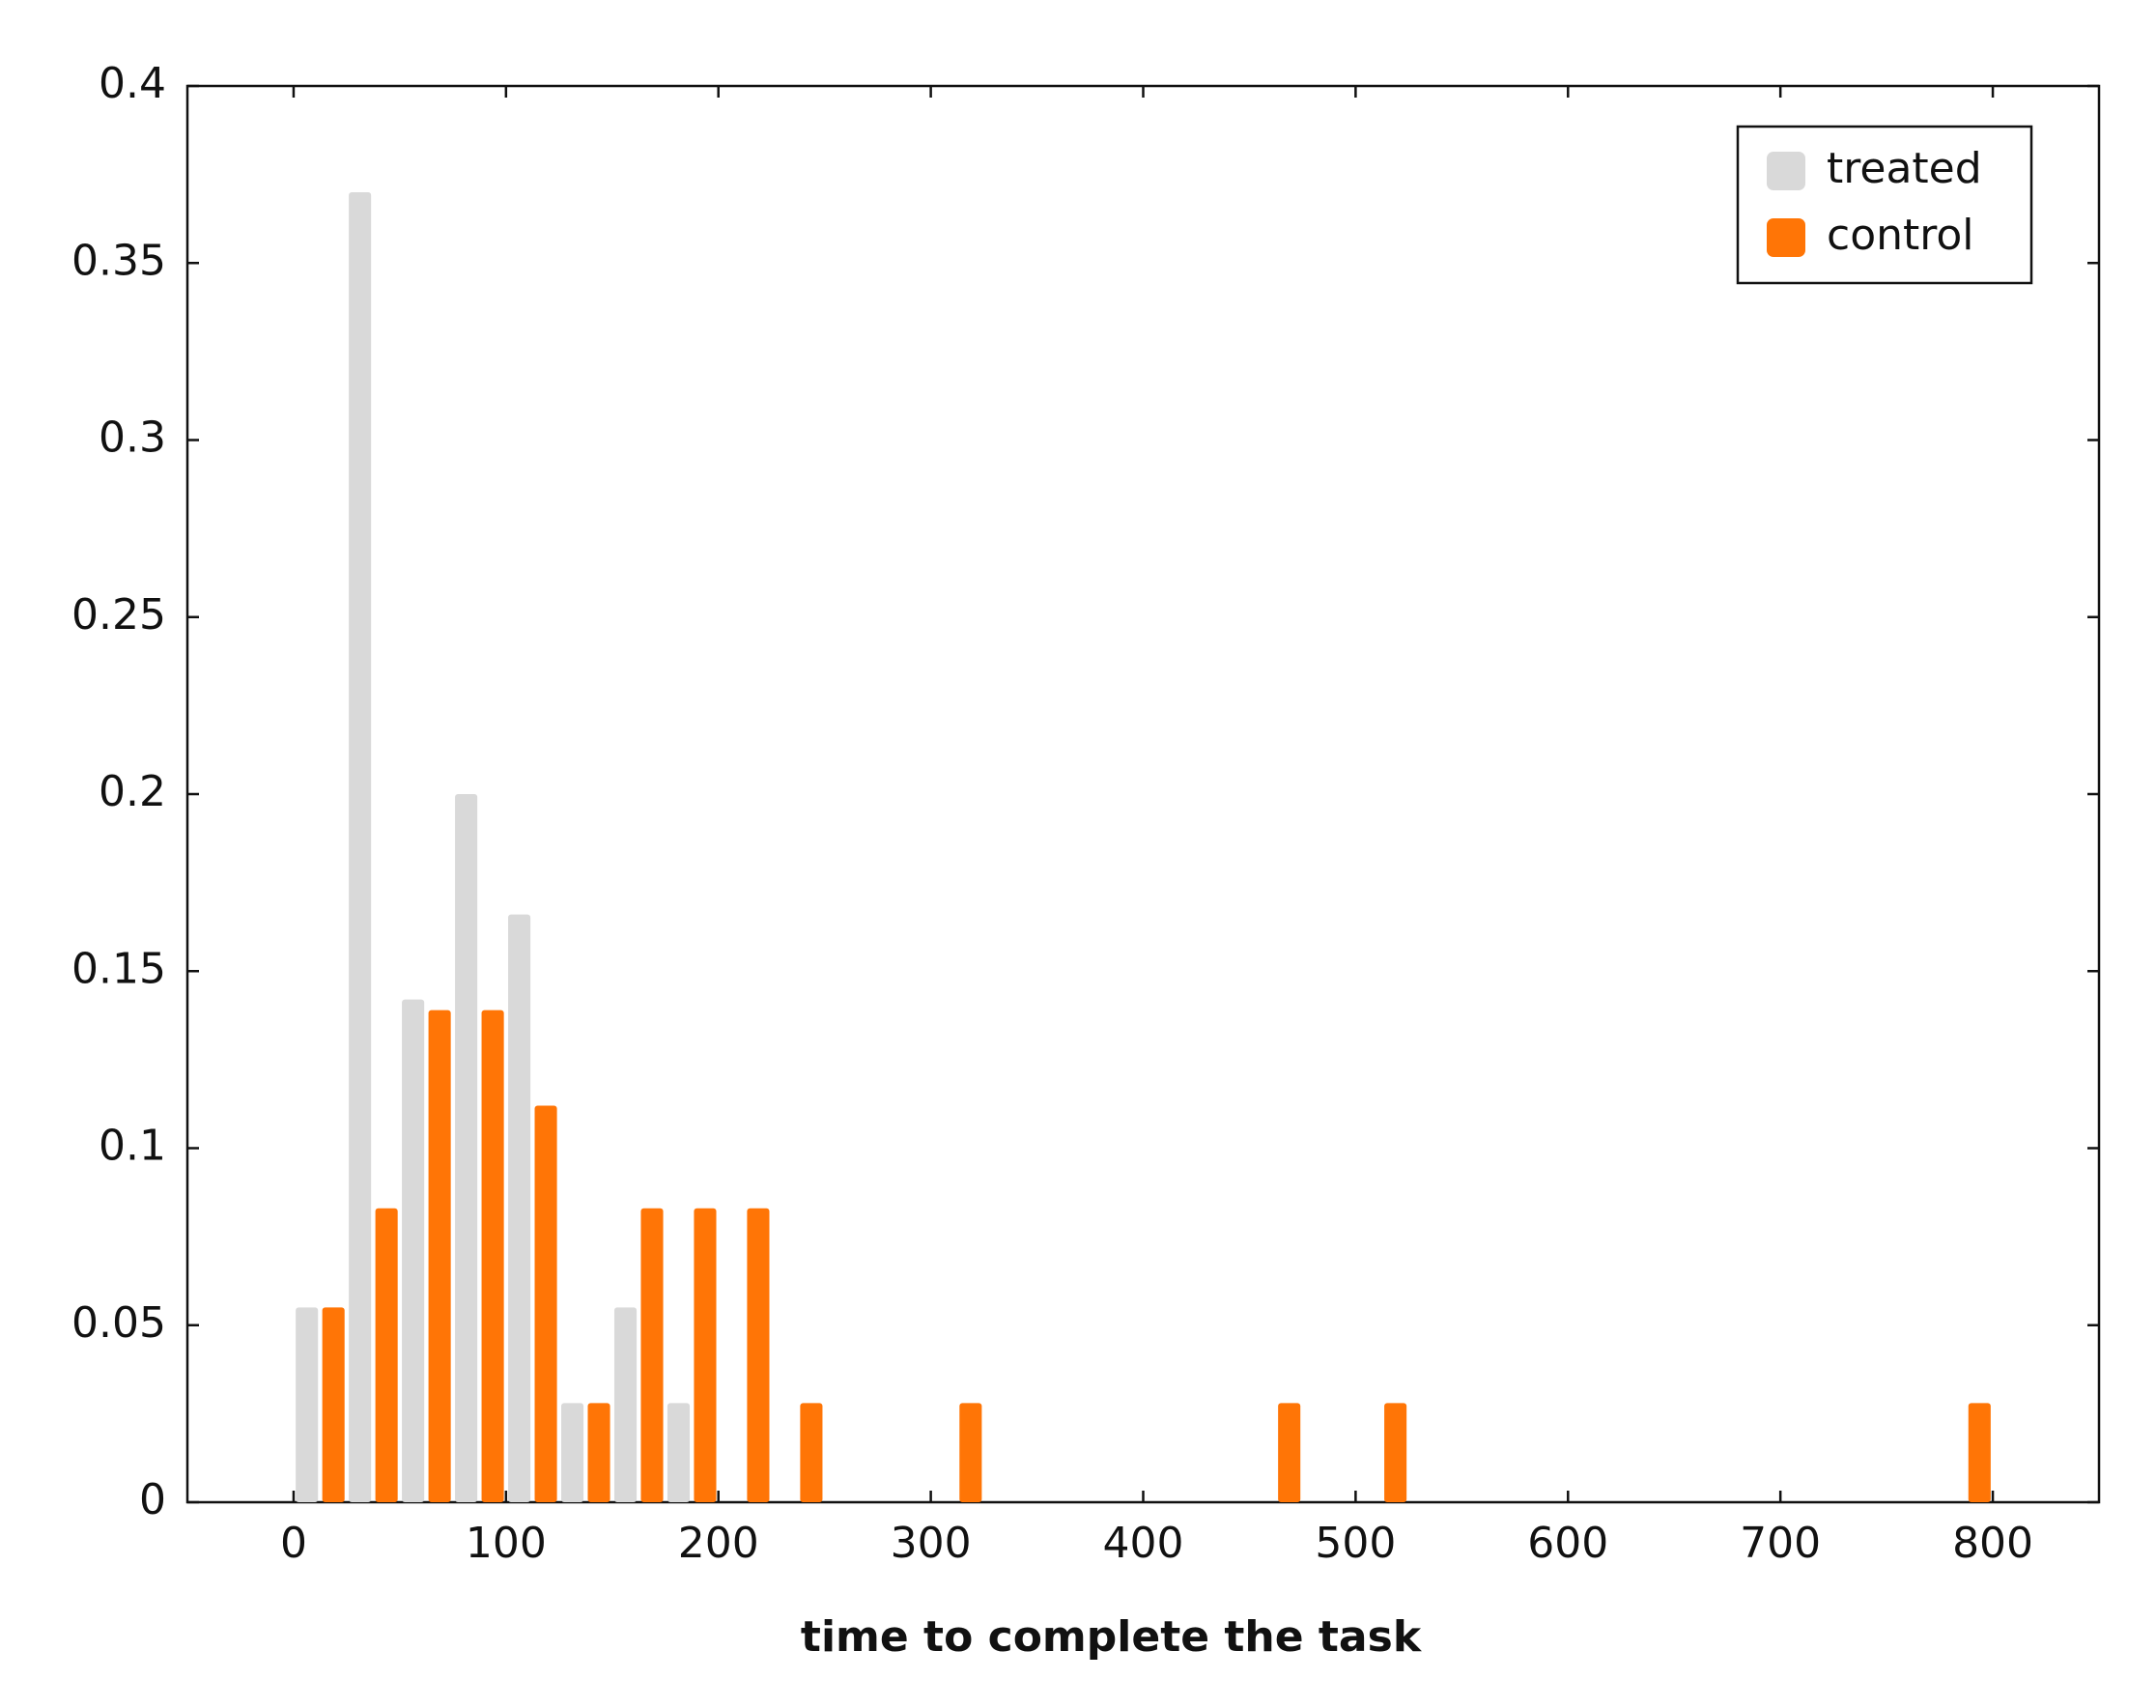 This screenshot has width=2156, height=1708. I want to click on y-tick-label: 0, so click(152, 1499).